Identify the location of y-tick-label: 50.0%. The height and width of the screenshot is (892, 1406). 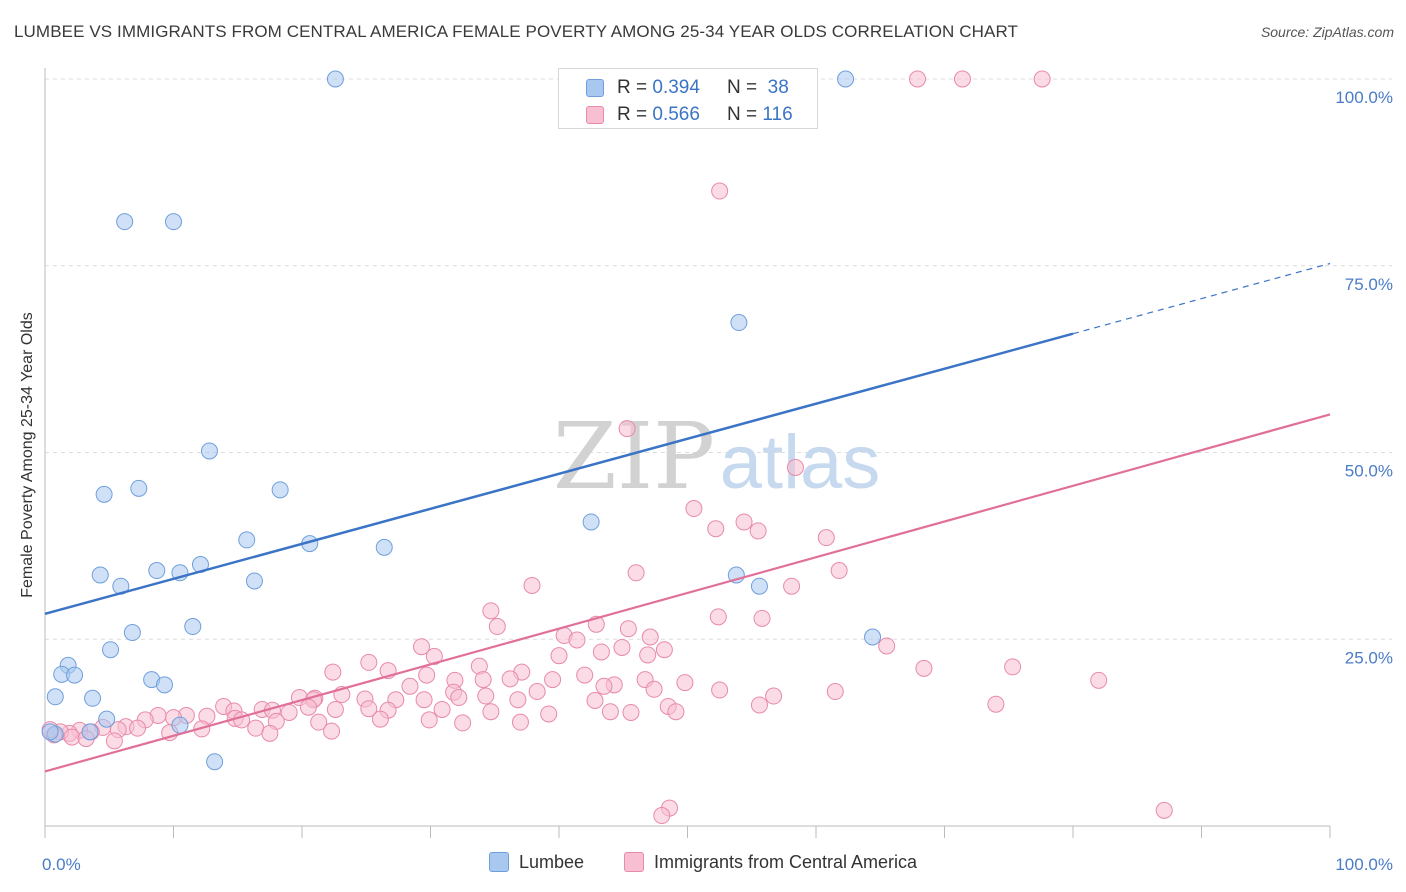
(1369, 471).